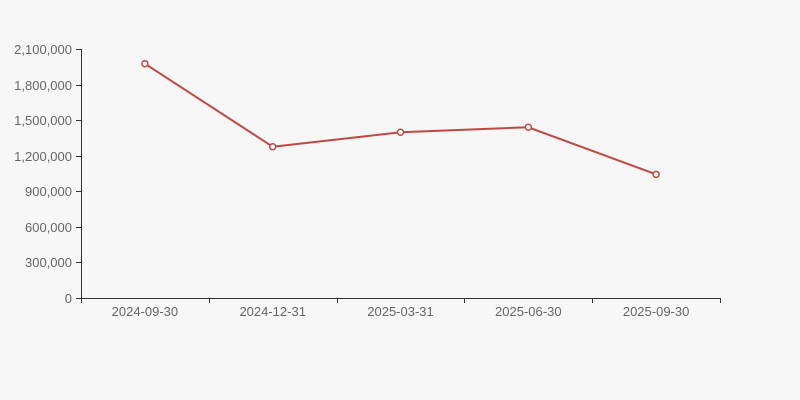 The image size is (800, 400). Describe the element at coordinates (48, 262) in the screenshot. I see `y-tick-label: 300,000` at that location.